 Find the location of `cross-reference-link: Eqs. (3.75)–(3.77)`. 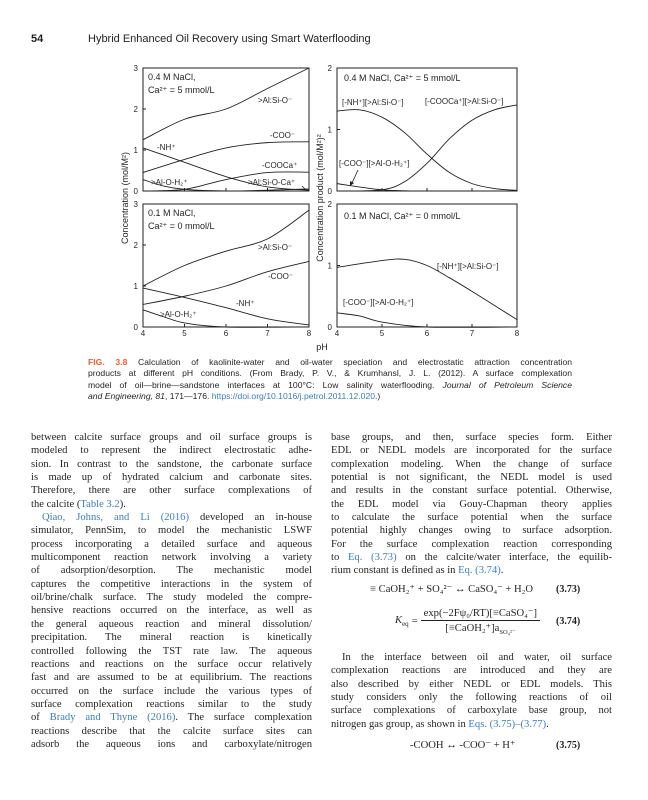

cross-reference-link: Eqs. (3.75)–(3.77) is located at coordinates (507, 724).